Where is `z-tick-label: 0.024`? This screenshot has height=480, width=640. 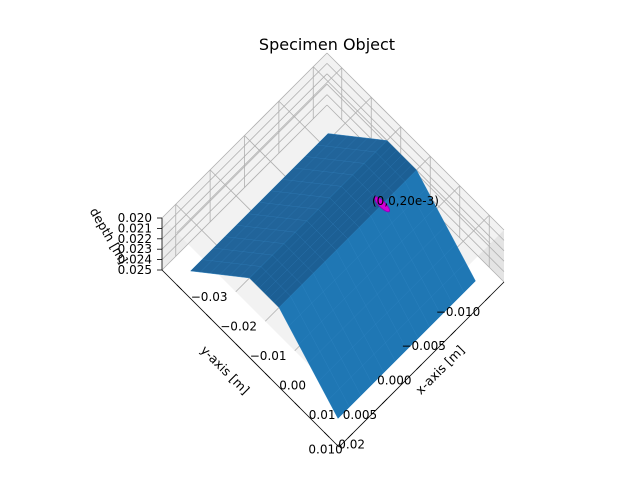
z-tick-label: 0.024 is located at coordinates (135, 260).